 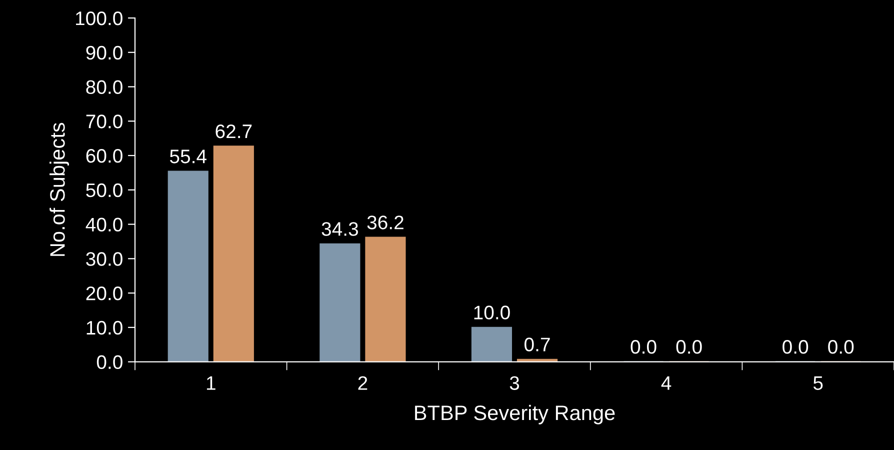 I want to click on x-axis-title: BTBP Severity Range, so click(x=515, y=414).